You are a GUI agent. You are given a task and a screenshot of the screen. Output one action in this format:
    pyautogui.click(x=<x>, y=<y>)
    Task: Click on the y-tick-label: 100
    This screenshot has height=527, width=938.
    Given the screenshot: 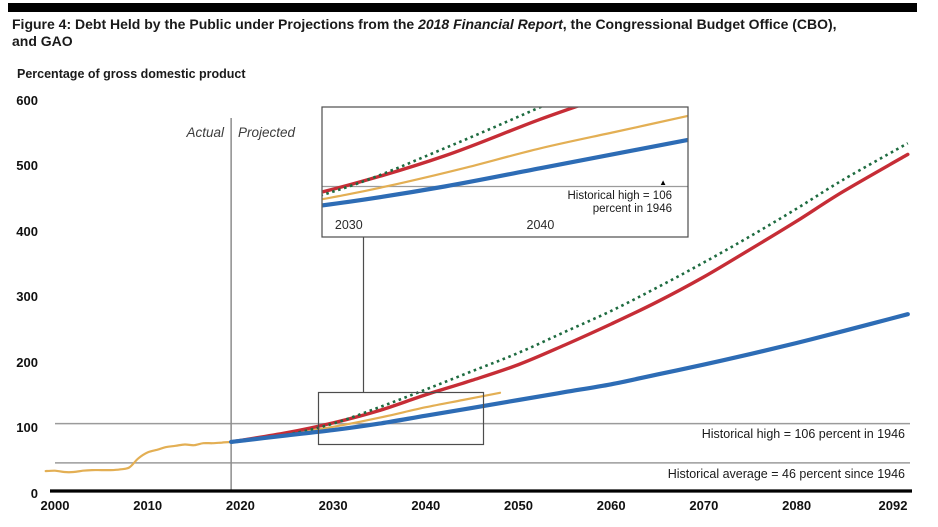 What is the action you would take?
    pyautogui.click(x=27, y=427)
    